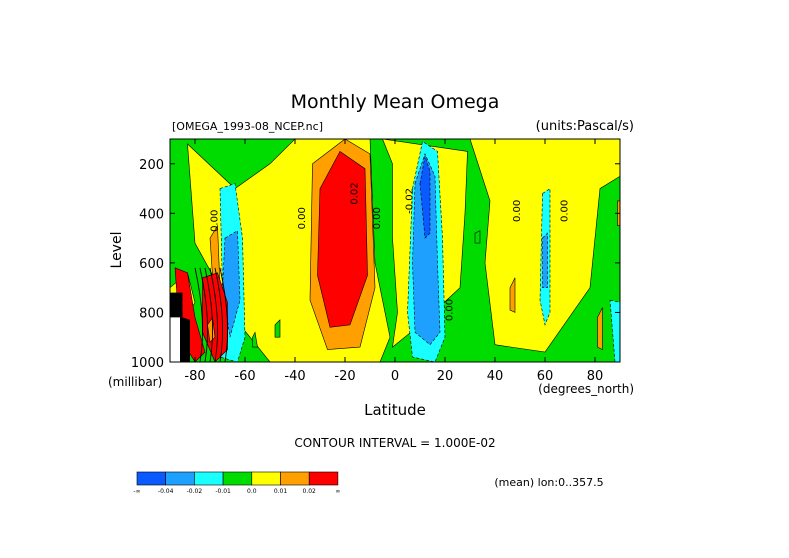 This screenshot has height=558, width=789. What do you see at coordinates (585, 126) in the screenshot?
I see `units-label: (units:Pascal/s)` at bounding box center [585, 126].